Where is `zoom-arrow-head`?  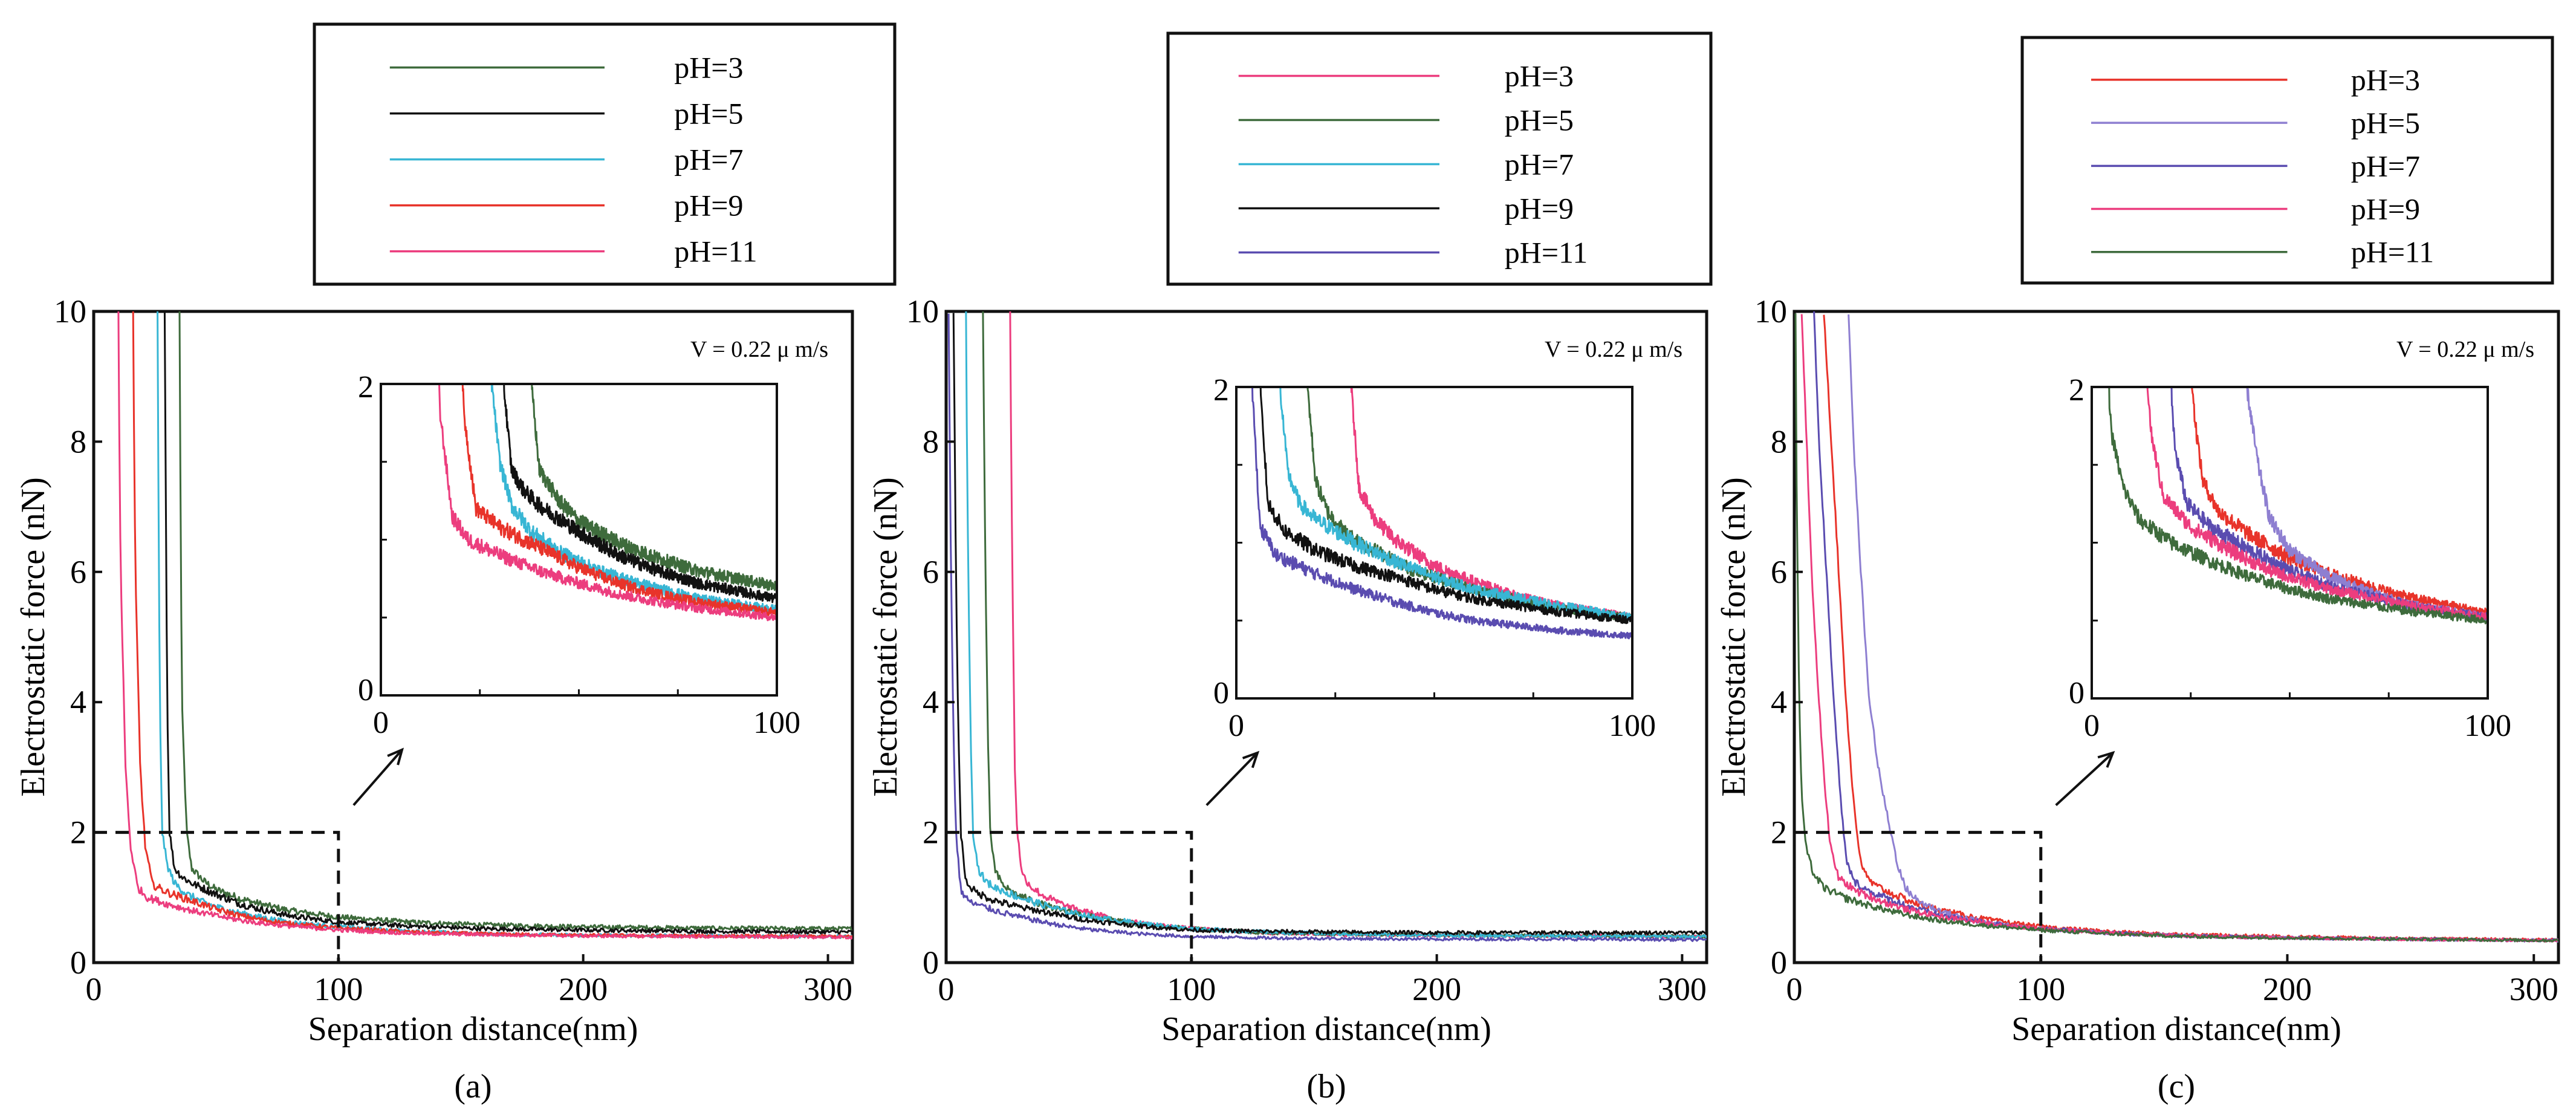 zoom-arrow-head is located at coordinates (2106, 759).